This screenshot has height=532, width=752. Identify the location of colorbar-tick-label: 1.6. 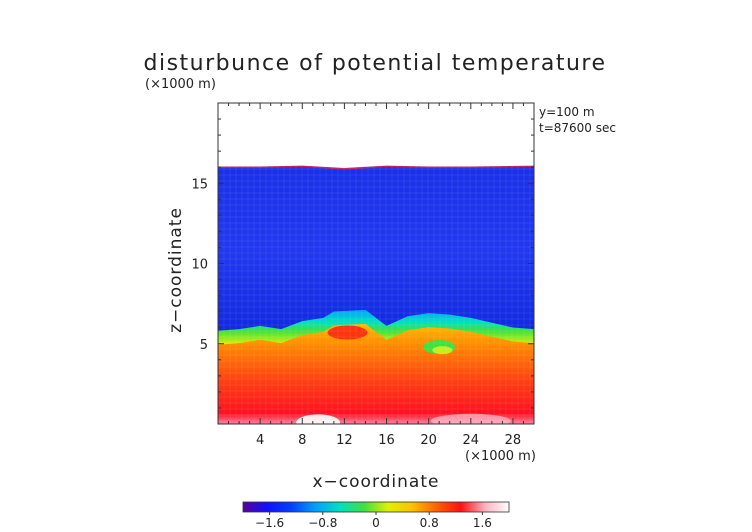
(482, 523).